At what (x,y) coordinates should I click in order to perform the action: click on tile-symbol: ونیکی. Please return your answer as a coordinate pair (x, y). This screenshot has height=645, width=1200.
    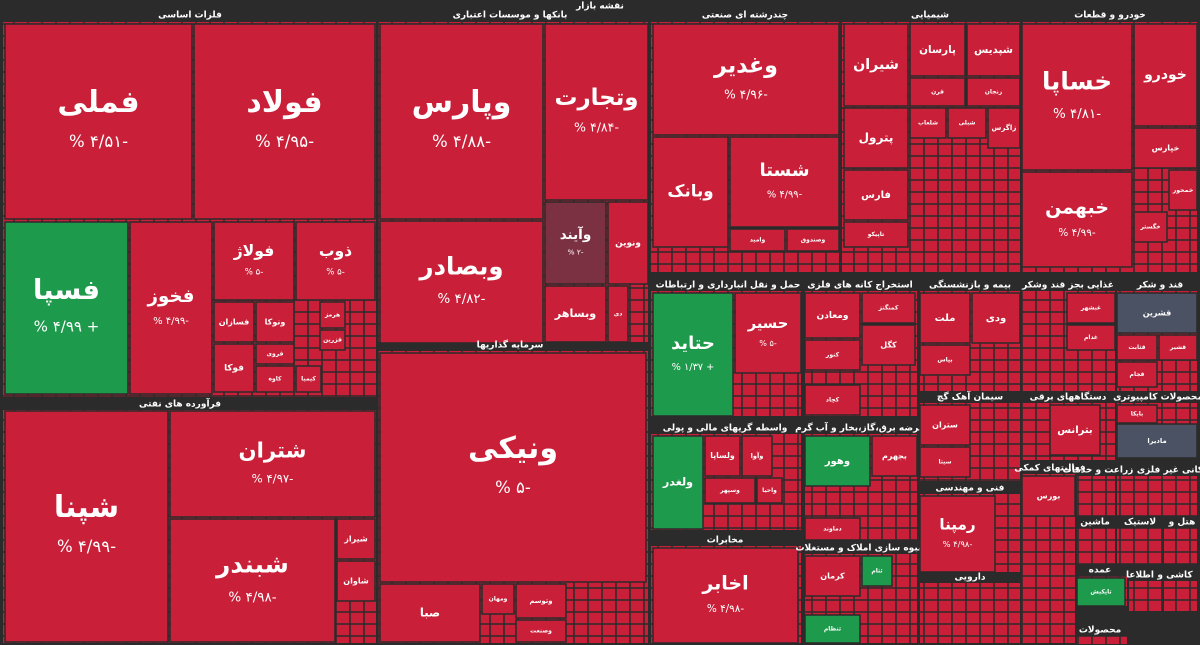
    Looking at the image, I should click on (513, 448).